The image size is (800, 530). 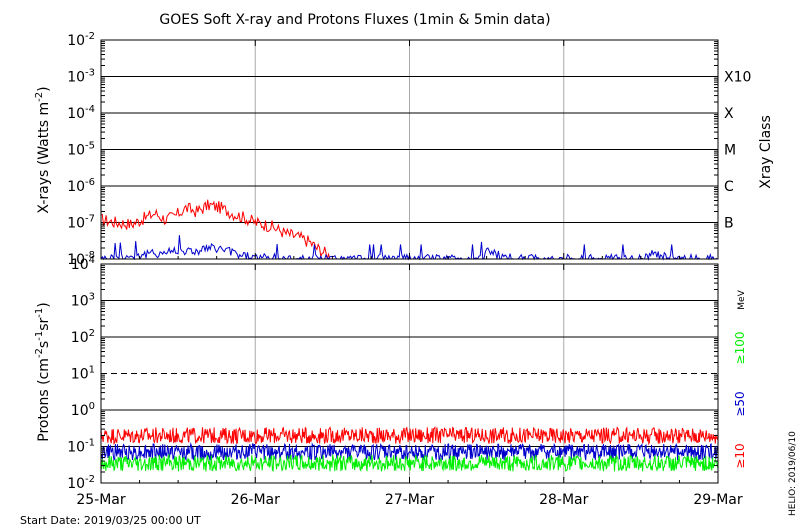 I want to click on xray-class-label: C, so click(x=729, y=187).